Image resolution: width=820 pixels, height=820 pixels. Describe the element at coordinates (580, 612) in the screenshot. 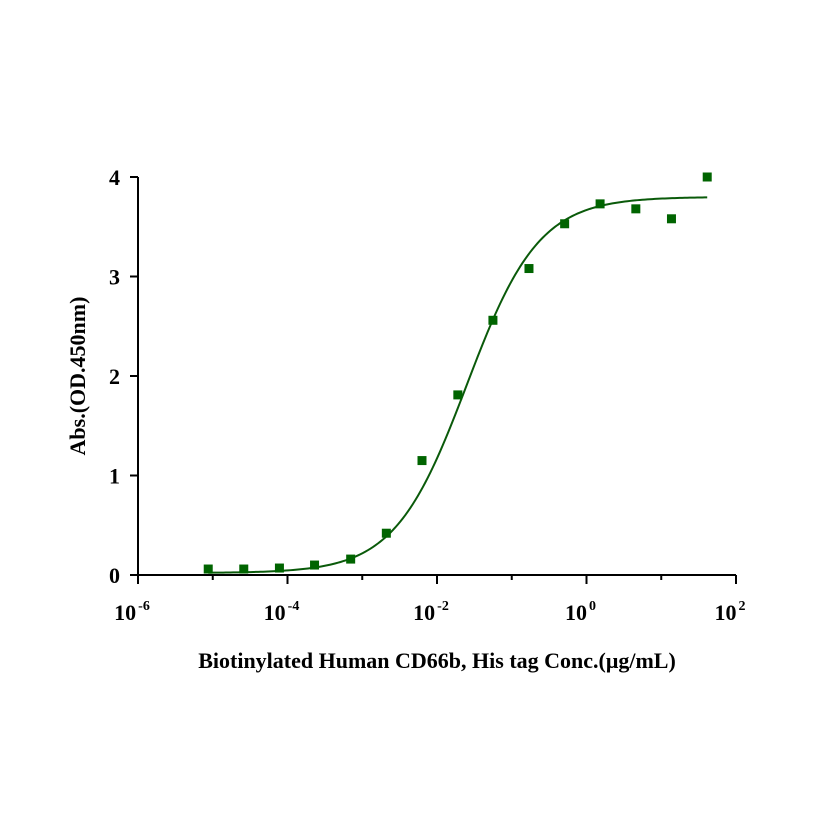

I see `x-tick-label: 10 0` at that location.